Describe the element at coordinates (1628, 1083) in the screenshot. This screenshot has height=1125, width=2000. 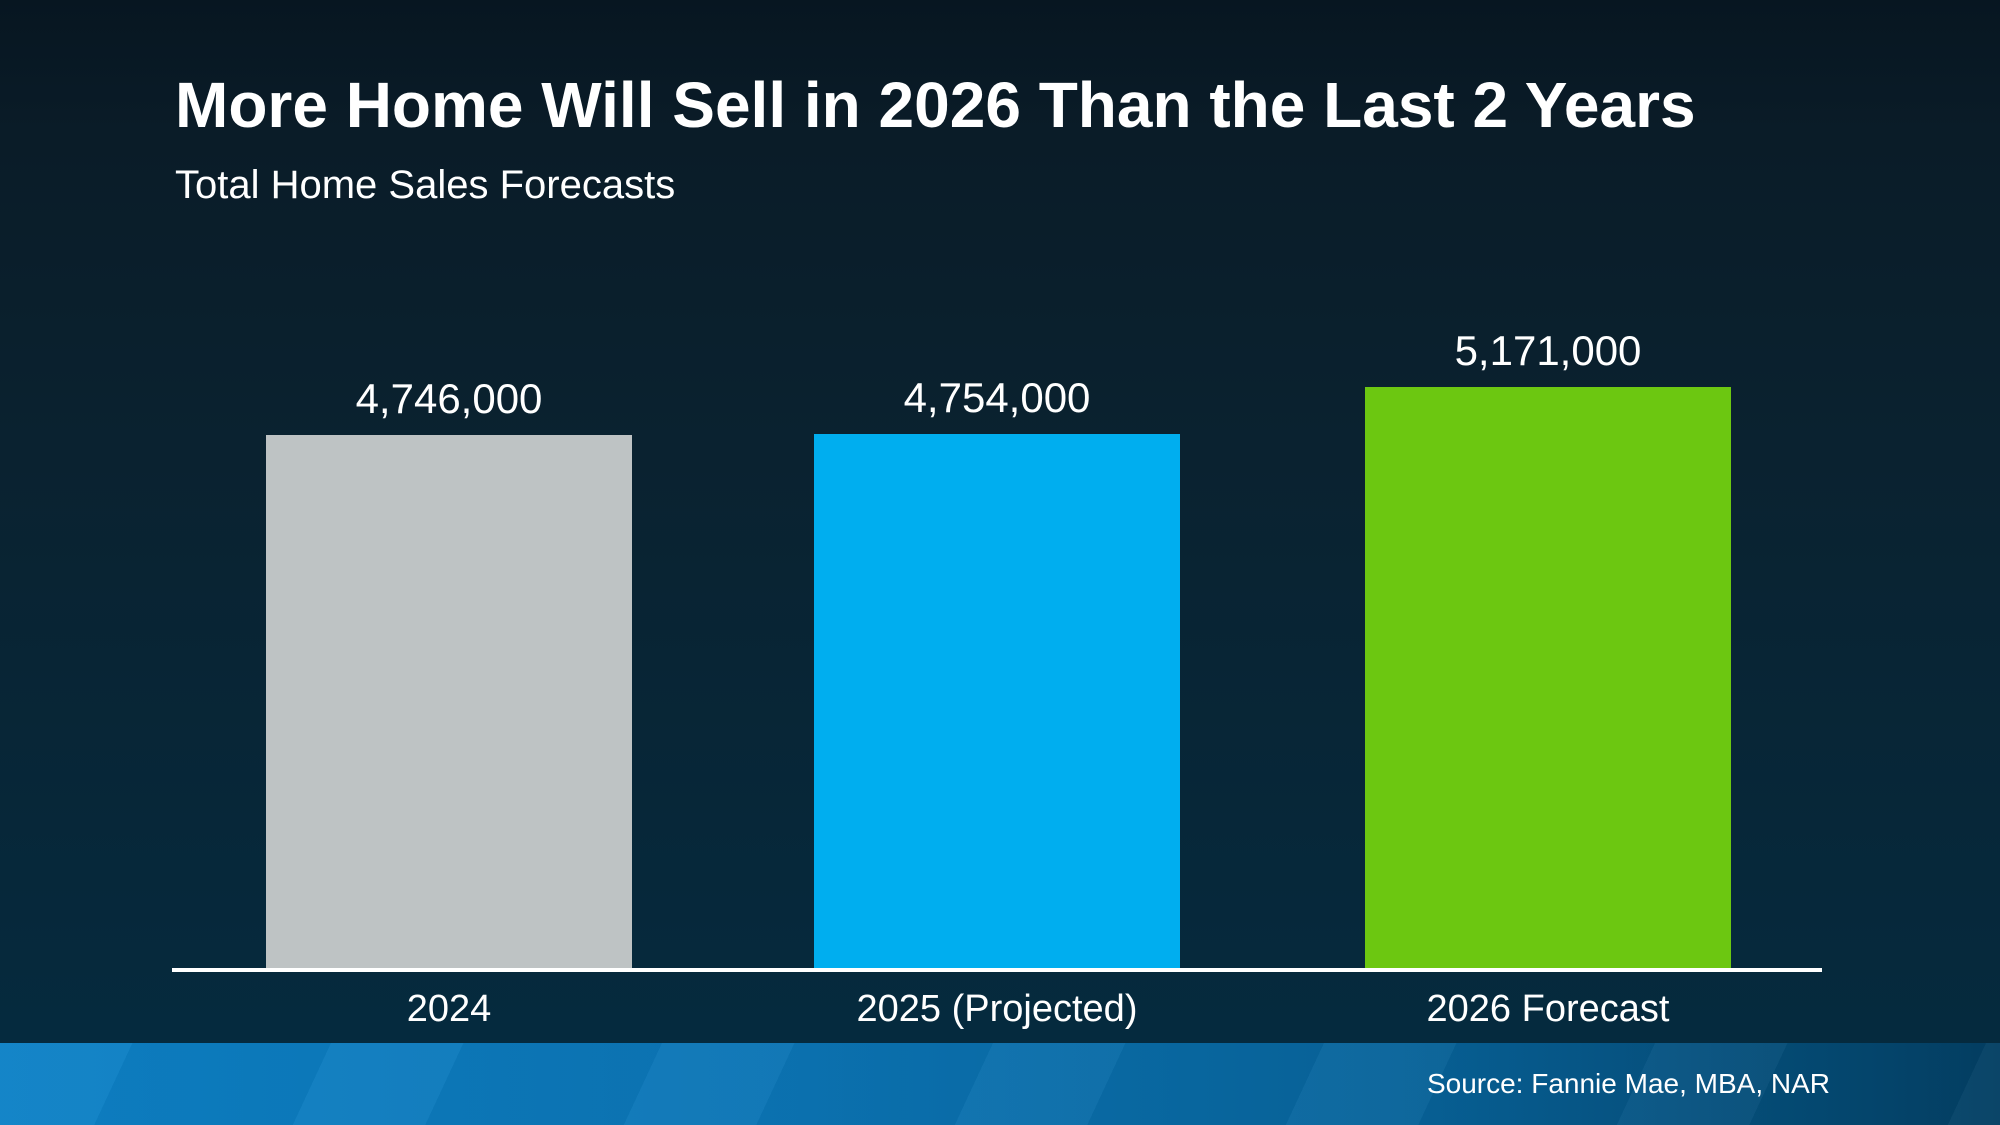
I see `source-attribution: Source: Fannie Mae, MBA, NAR` at that location.